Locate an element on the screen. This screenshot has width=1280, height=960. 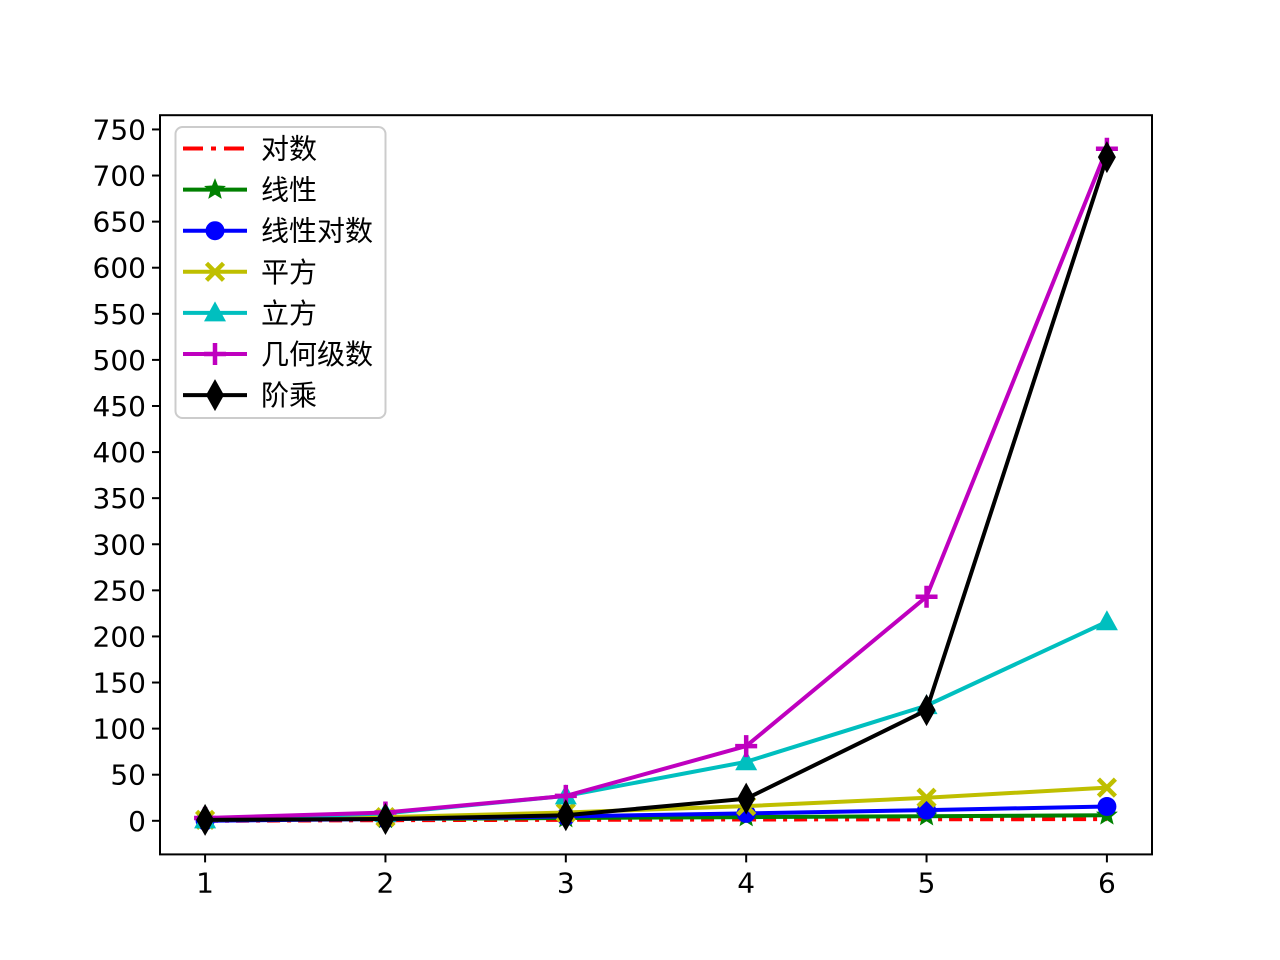
y-tick-label: 350 is located at coordinates (119, 498).